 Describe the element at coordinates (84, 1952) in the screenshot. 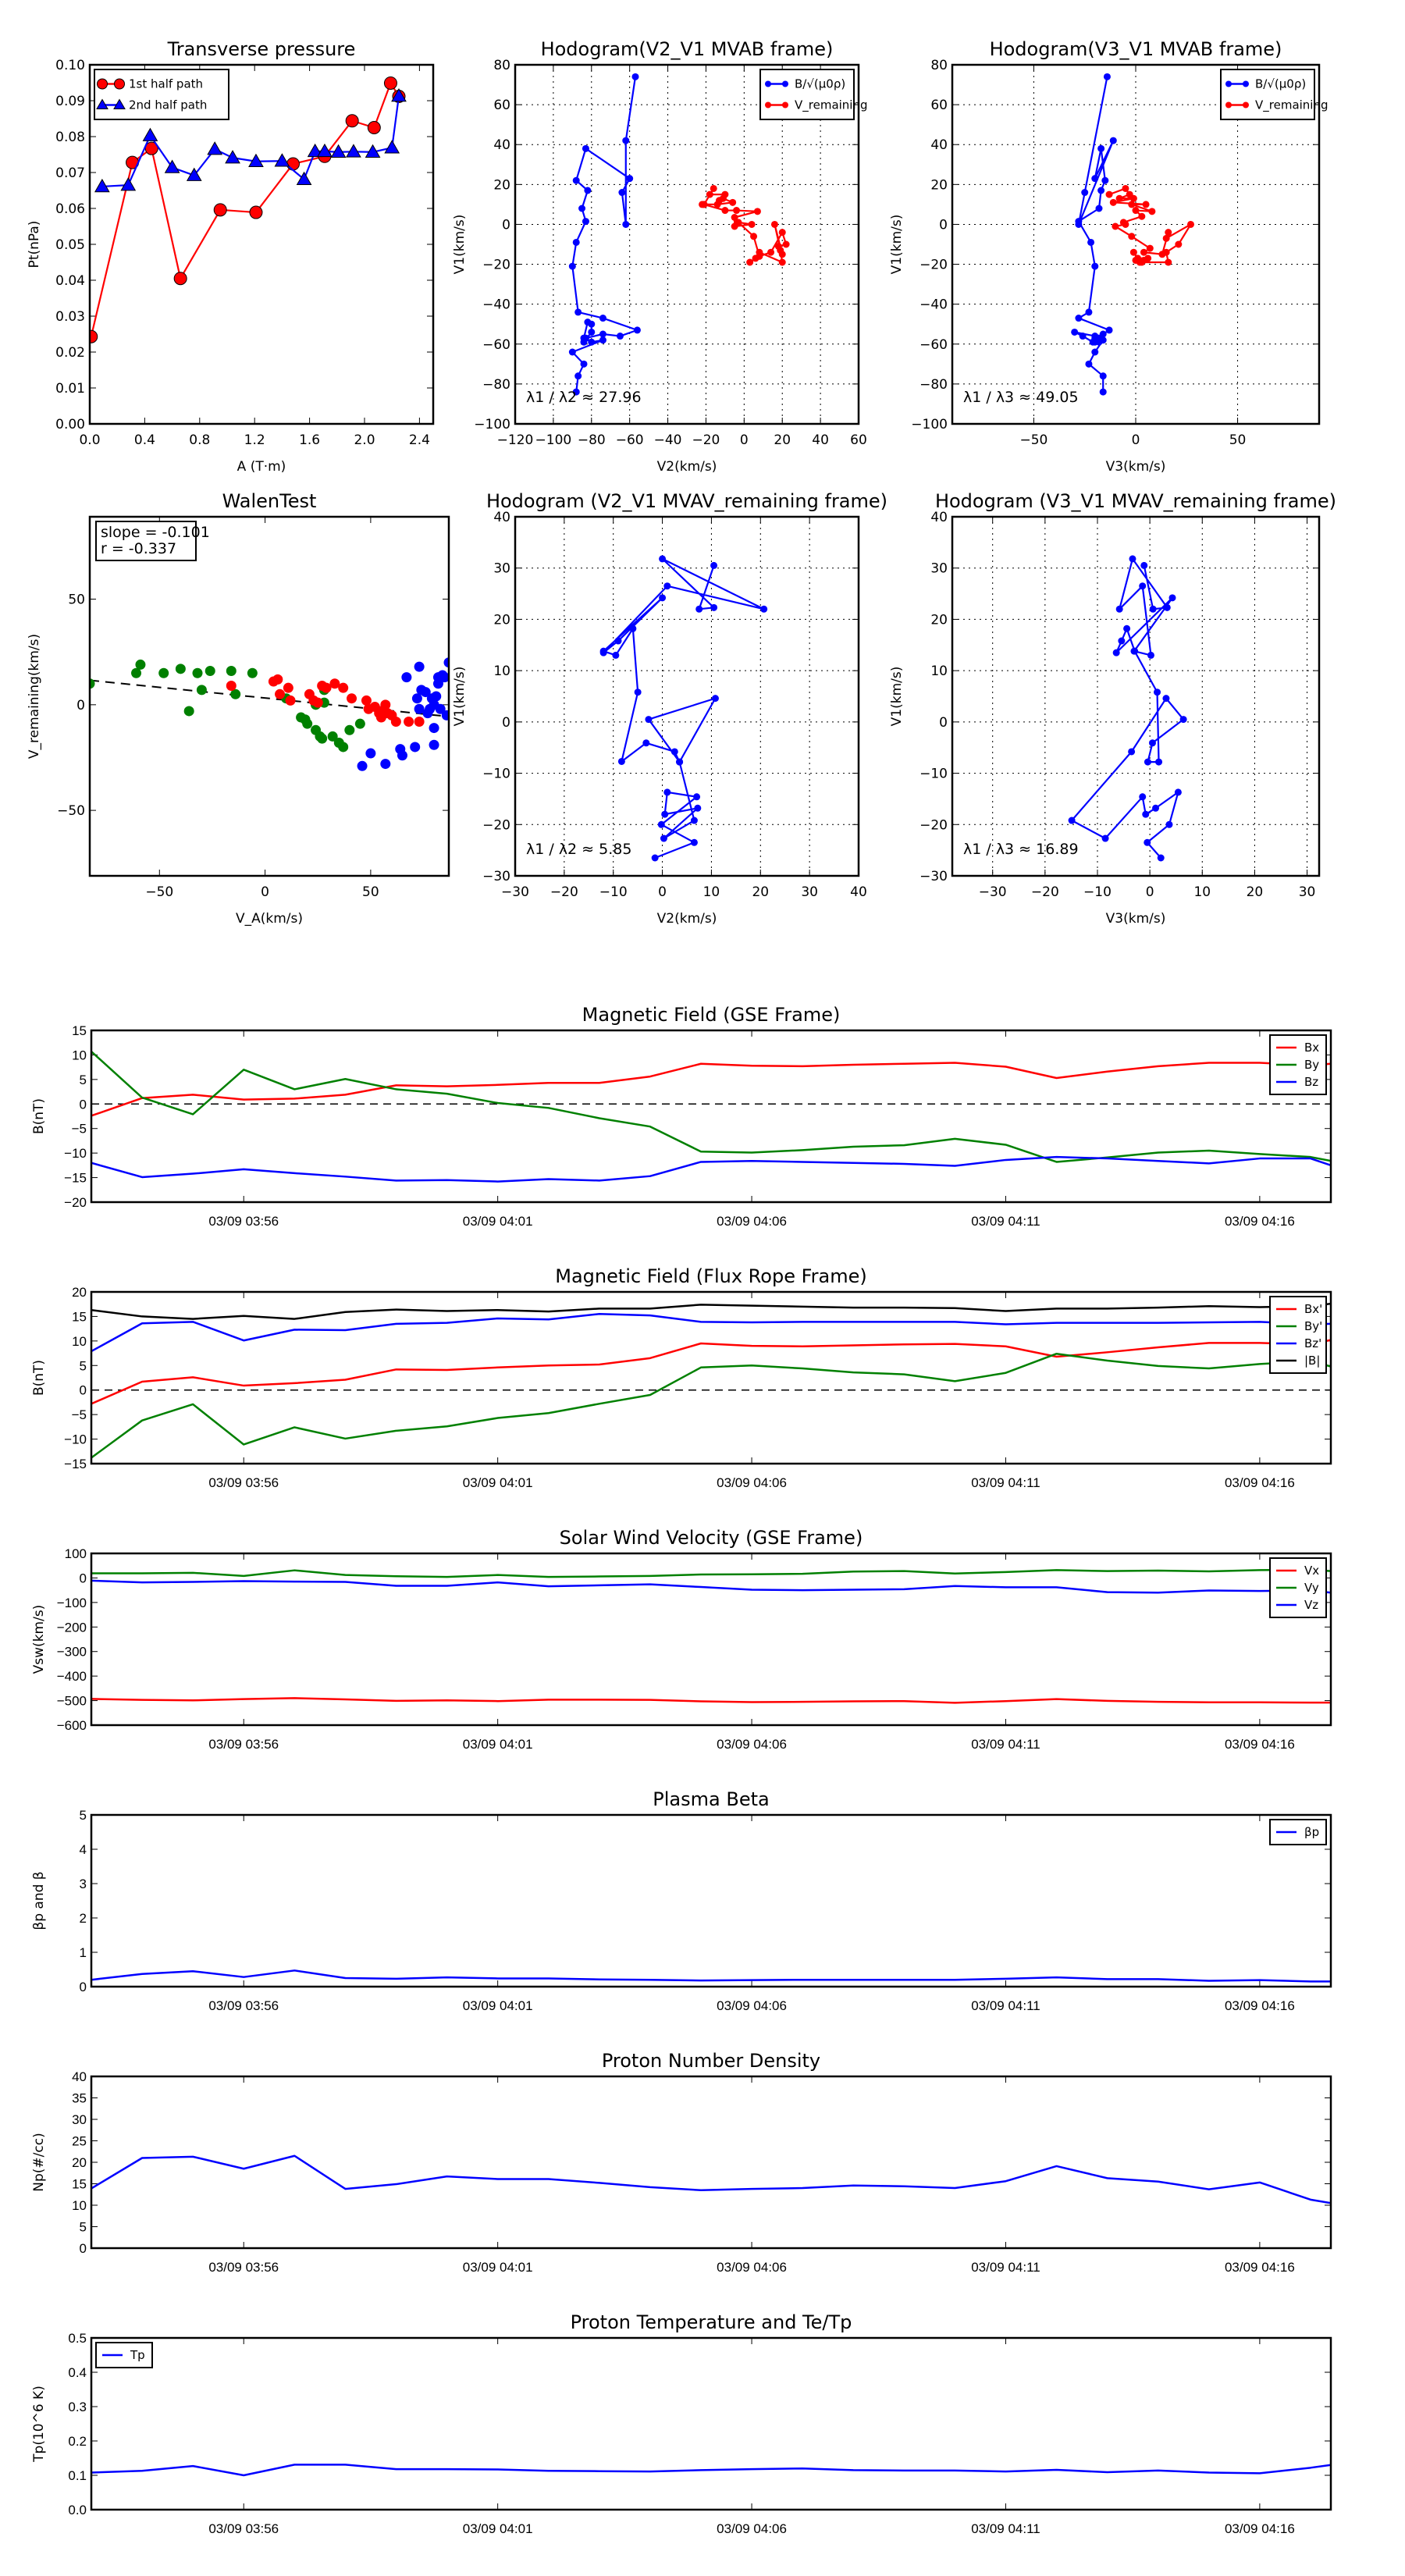

I see `y-tick-label: 1` at that location.